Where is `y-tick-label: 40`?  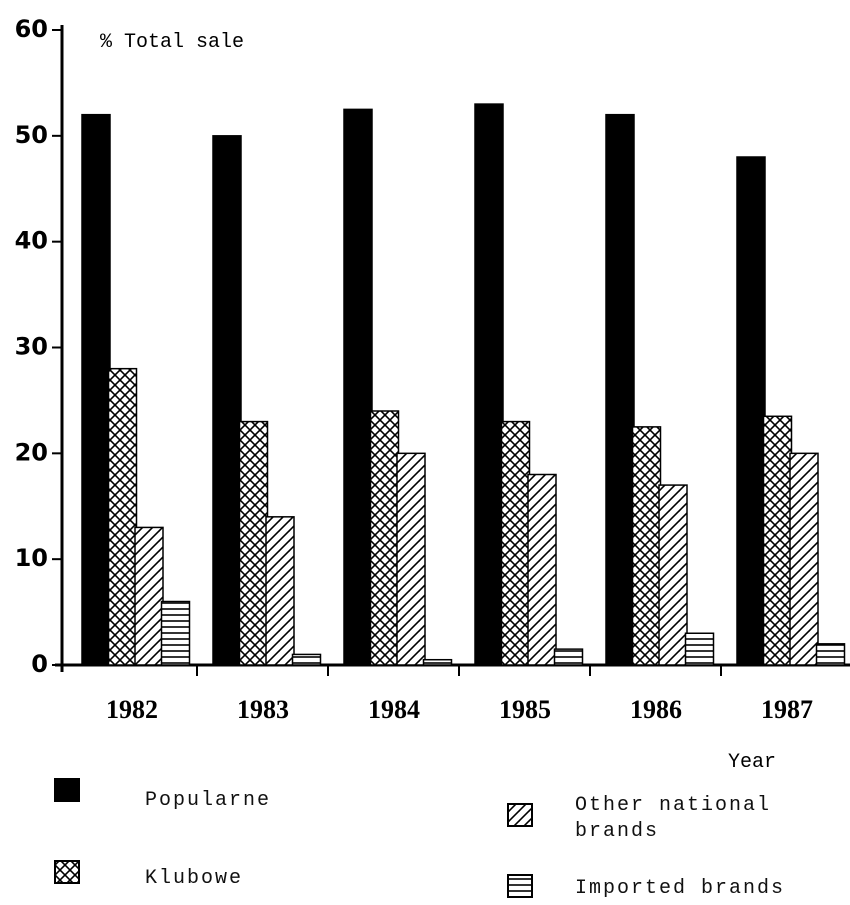
y-tick-label: 40 is located at coordinates (31, 241).